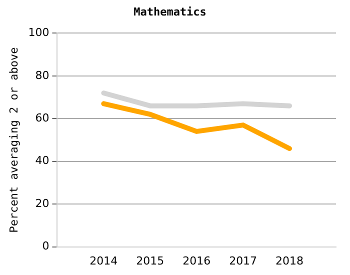  I want to click on y-tick-label: 20, so click(42, 203).